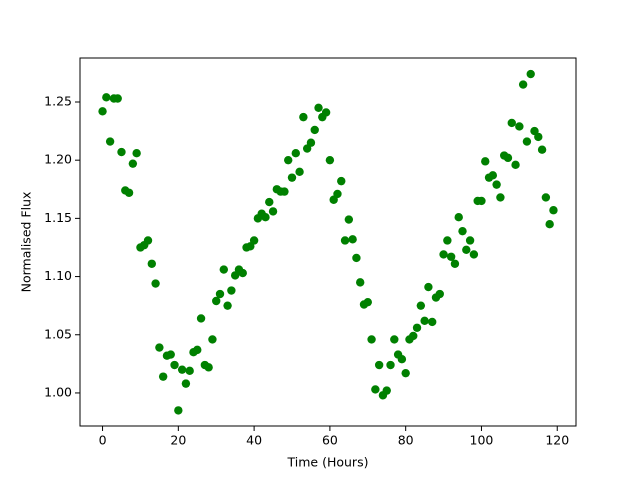 The width and height of the screenshot is (640, 480). I want to click on y-tick-label: 1.15, so click(58, 217).